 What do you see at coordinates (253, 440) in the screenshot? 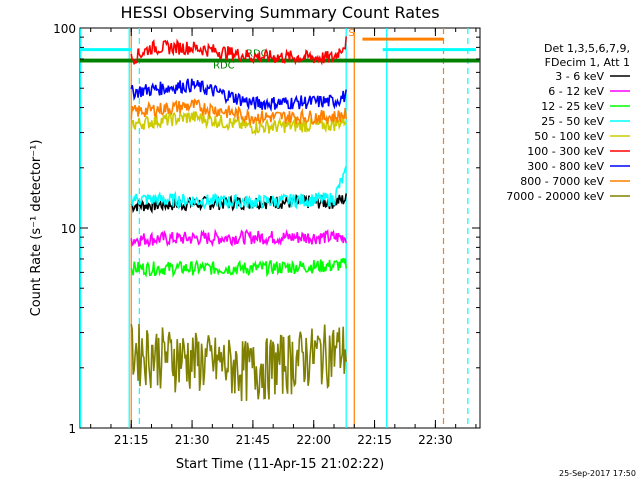
I see `x-tick-label: 21:45` at bounding box center [253, 440].